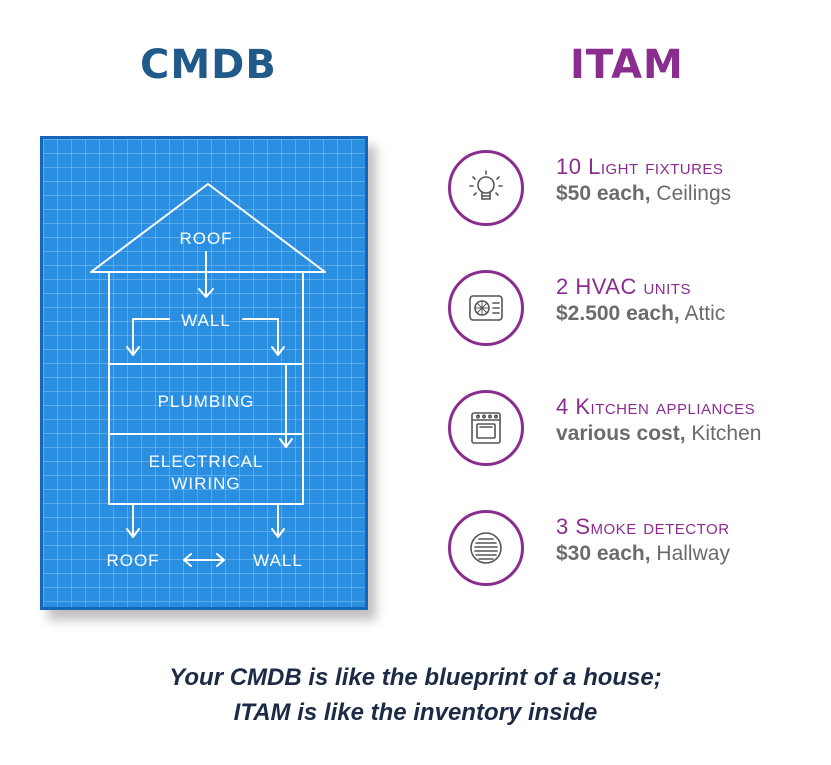  Describe the element at coordinates (415, 712) in the screenshot. I see `caption-line-2: ITAM is like the inventory inside` at that location.